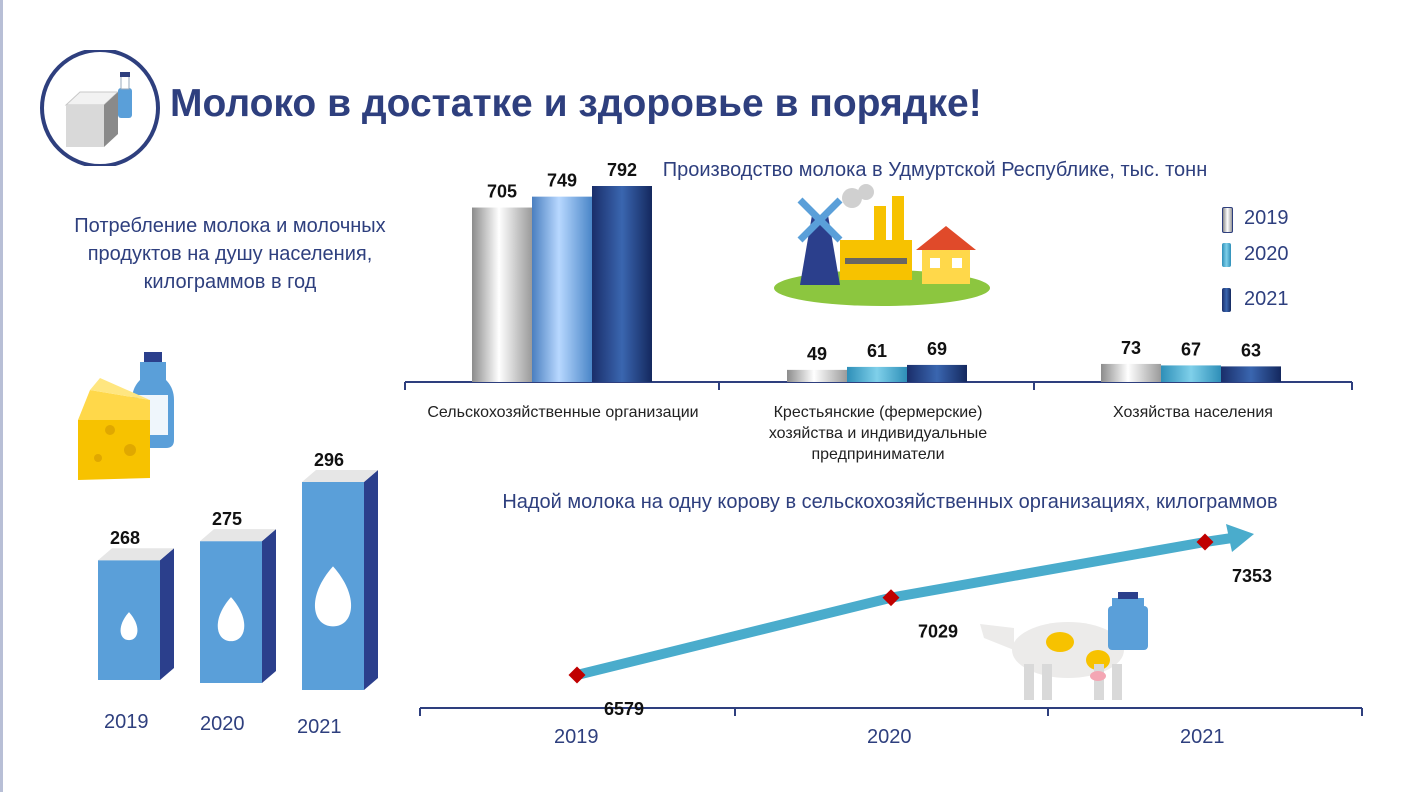 Image resolution: width=1410 pixels, height=792 pixels. I want to click on production-value-label-2021-2: 63, so click(1251, 350).